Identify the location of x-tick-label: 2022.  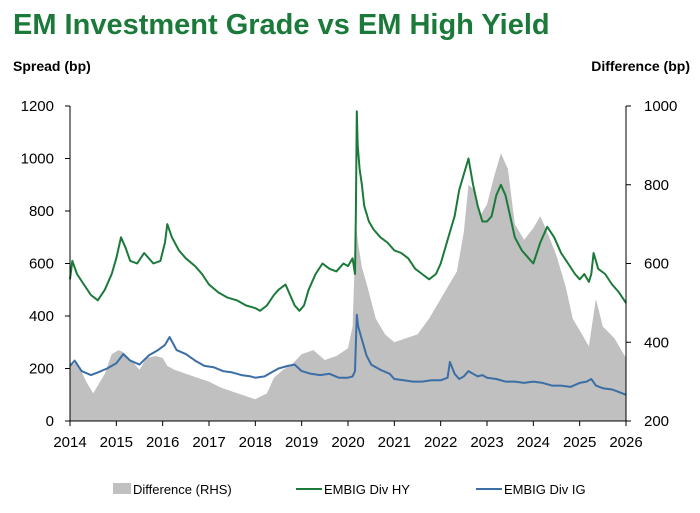
(440, 442).